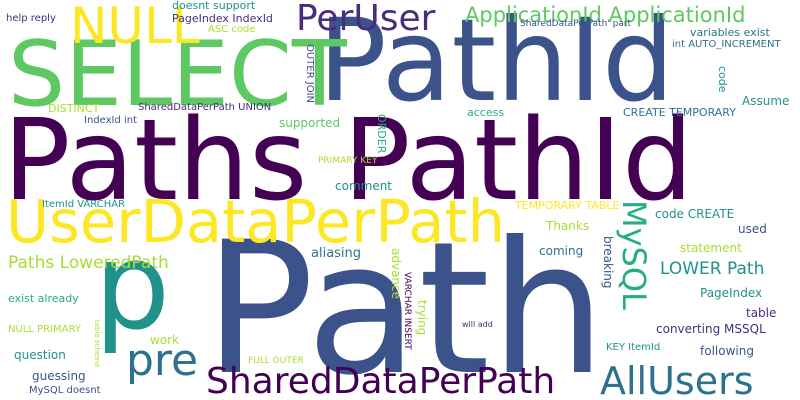 The height and width of the screenshot is (400, 800). I want to click on word-supported: supported, so click(310, 123).